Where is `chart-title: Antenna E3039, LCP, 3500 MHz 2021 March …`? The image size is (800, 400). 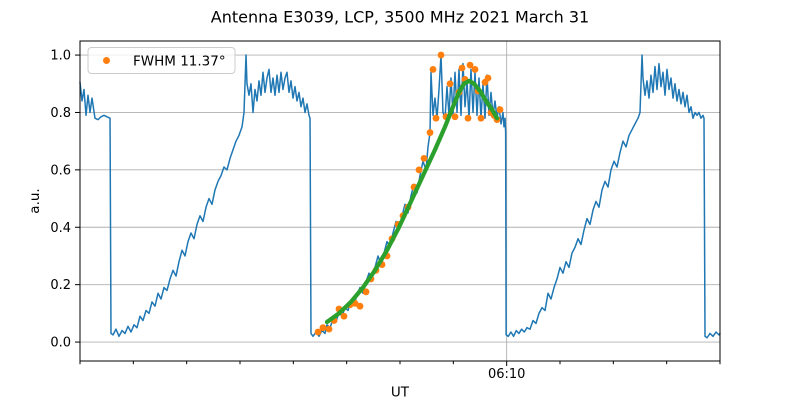 chart-title: Antenna E3039, LCP, 3500 MHz 2021 March … is located at coordinates (400, 17).